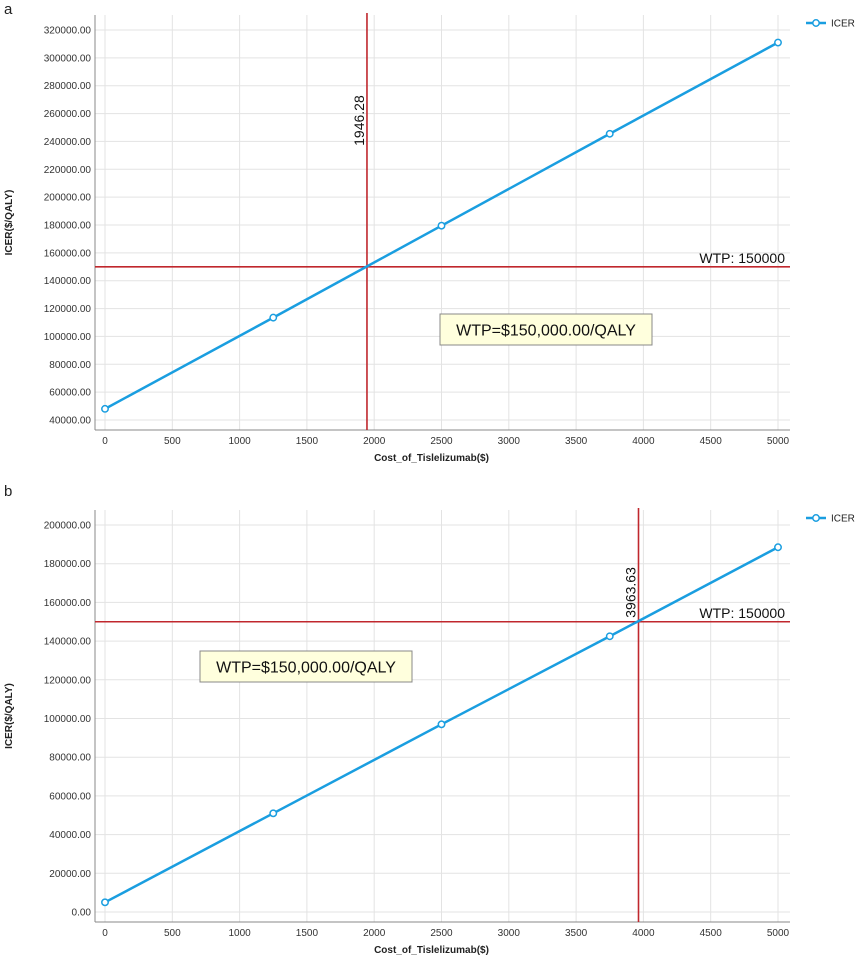  Describe the element at coordinates (68, 31) in the screenshot. I see `y-tick-label: 320000.00` at that location.